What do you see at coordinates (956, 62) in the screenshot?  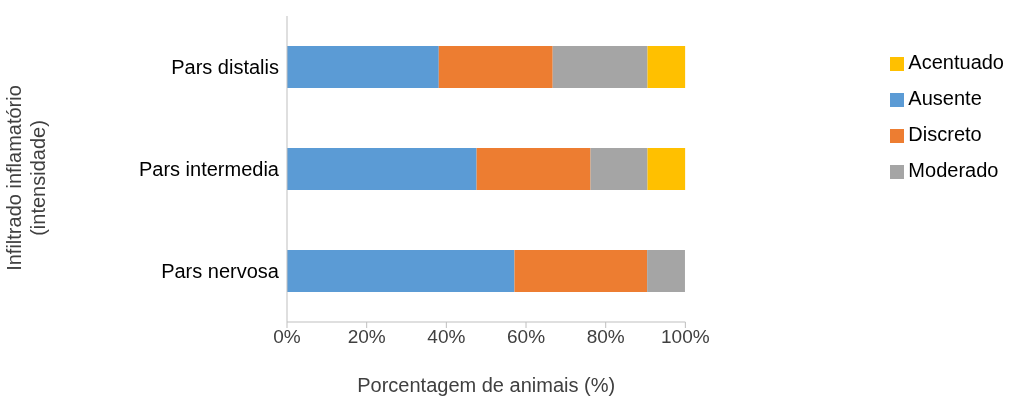 I see `legend-label: Acentuado` at bounding box center [956, 62].